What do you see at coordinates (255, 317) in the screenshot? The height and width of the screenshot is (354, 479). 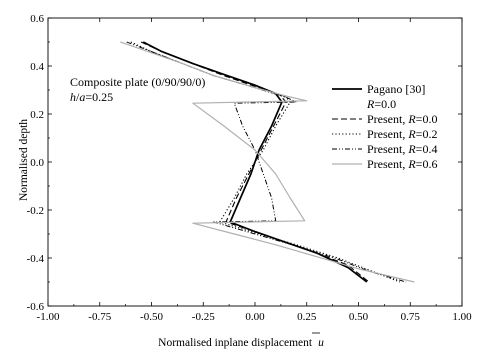 I see `x-tick-label: 0.00` at bounding box center [255, 317].